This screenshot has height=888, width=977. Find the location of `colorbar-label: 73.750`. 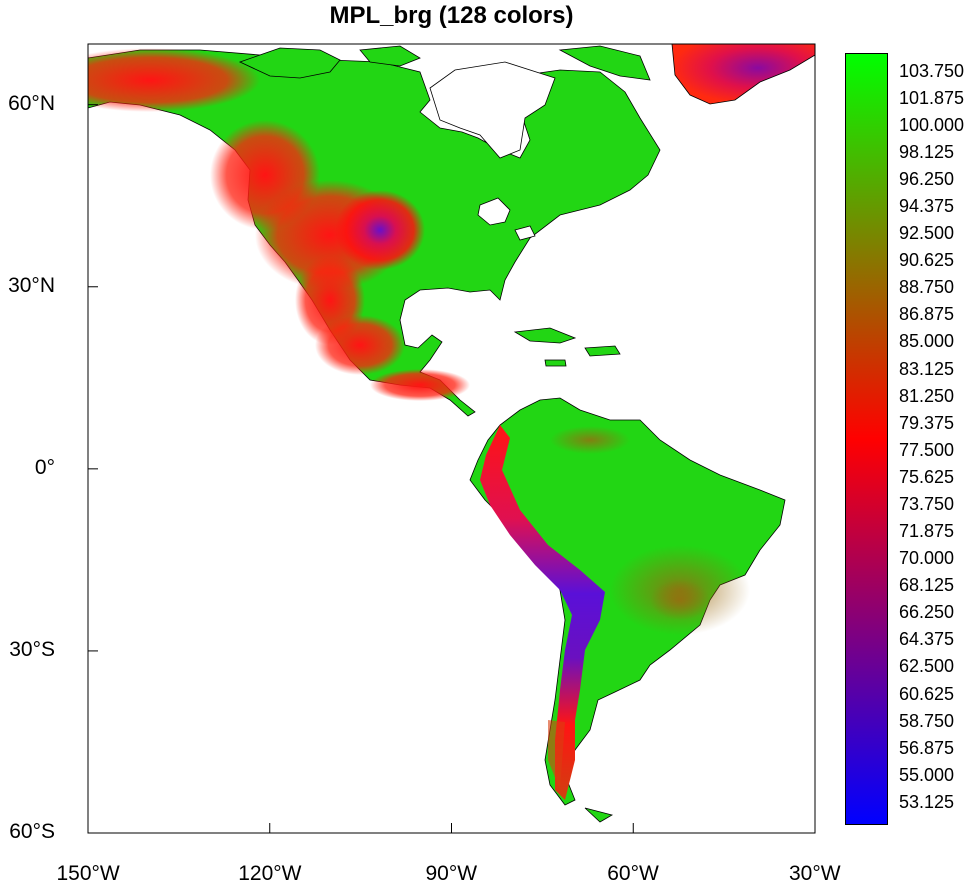

colorbar-label: 73.750 is located at coordinates (927, 503).